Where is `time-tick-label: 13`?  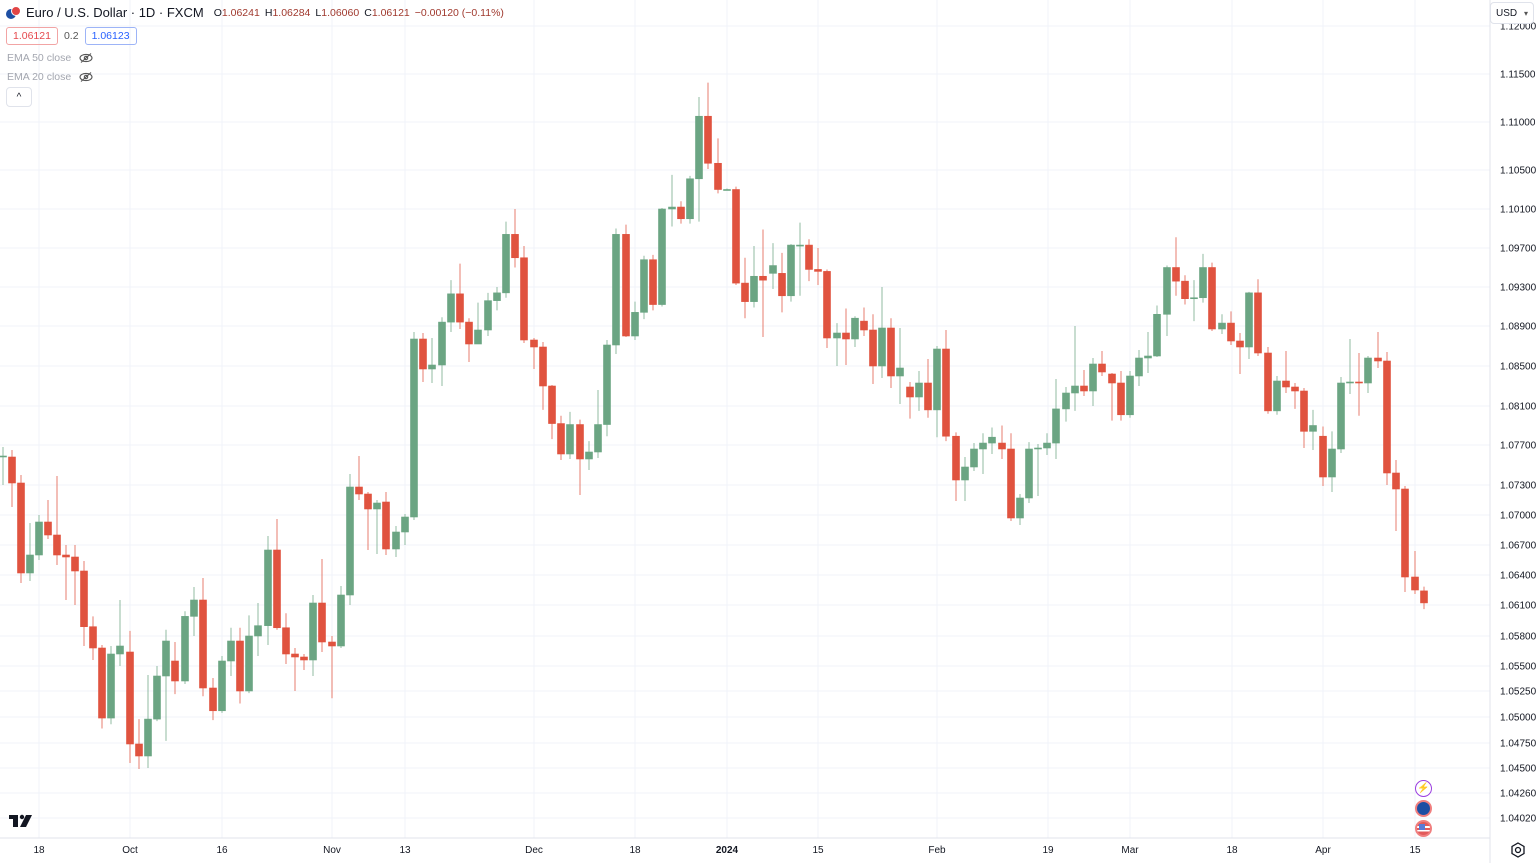 time-tick-label: 13 is located at coordinates (405, 850).